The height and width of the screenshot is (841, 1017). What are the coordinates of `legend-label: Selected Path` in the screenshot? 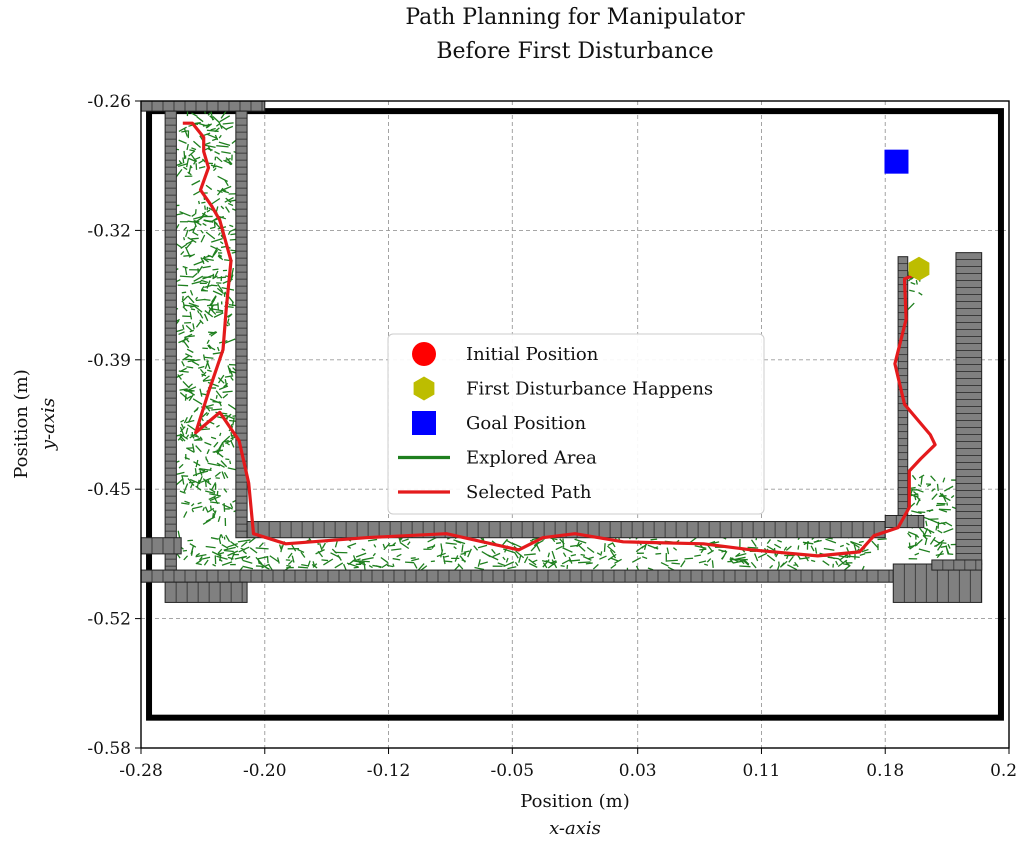 It's located at (529, 492).